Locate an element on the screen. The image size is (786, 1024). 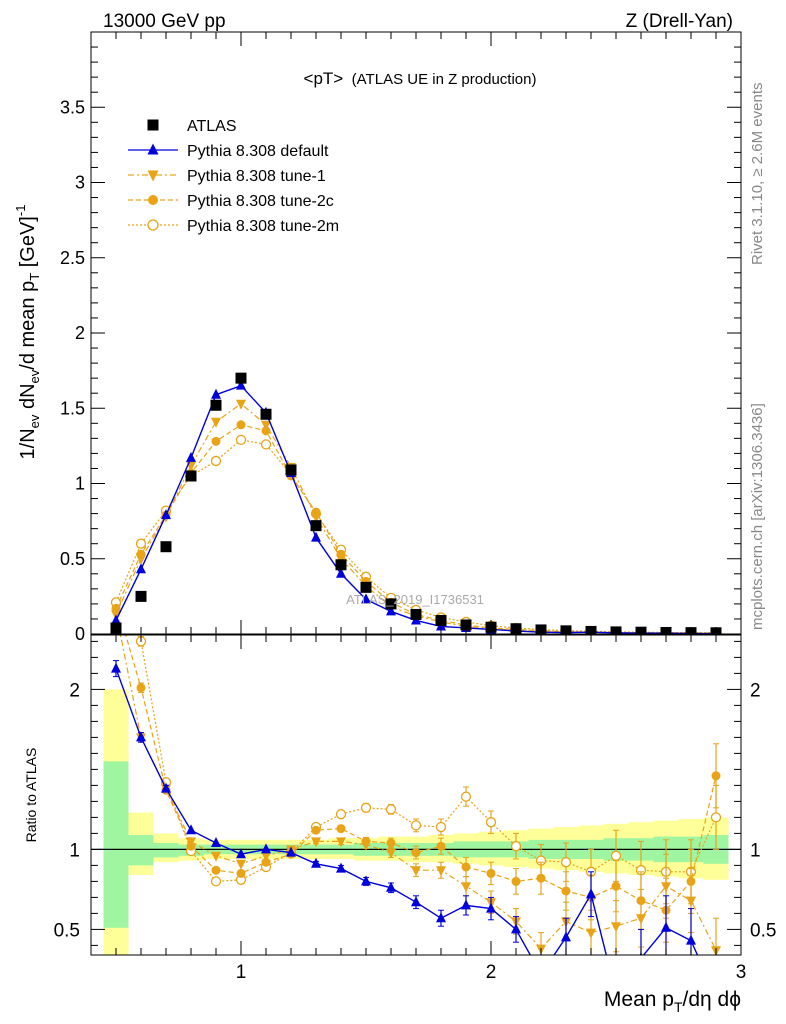
x-tick-label: 1 is located at coordinates (241, 972).